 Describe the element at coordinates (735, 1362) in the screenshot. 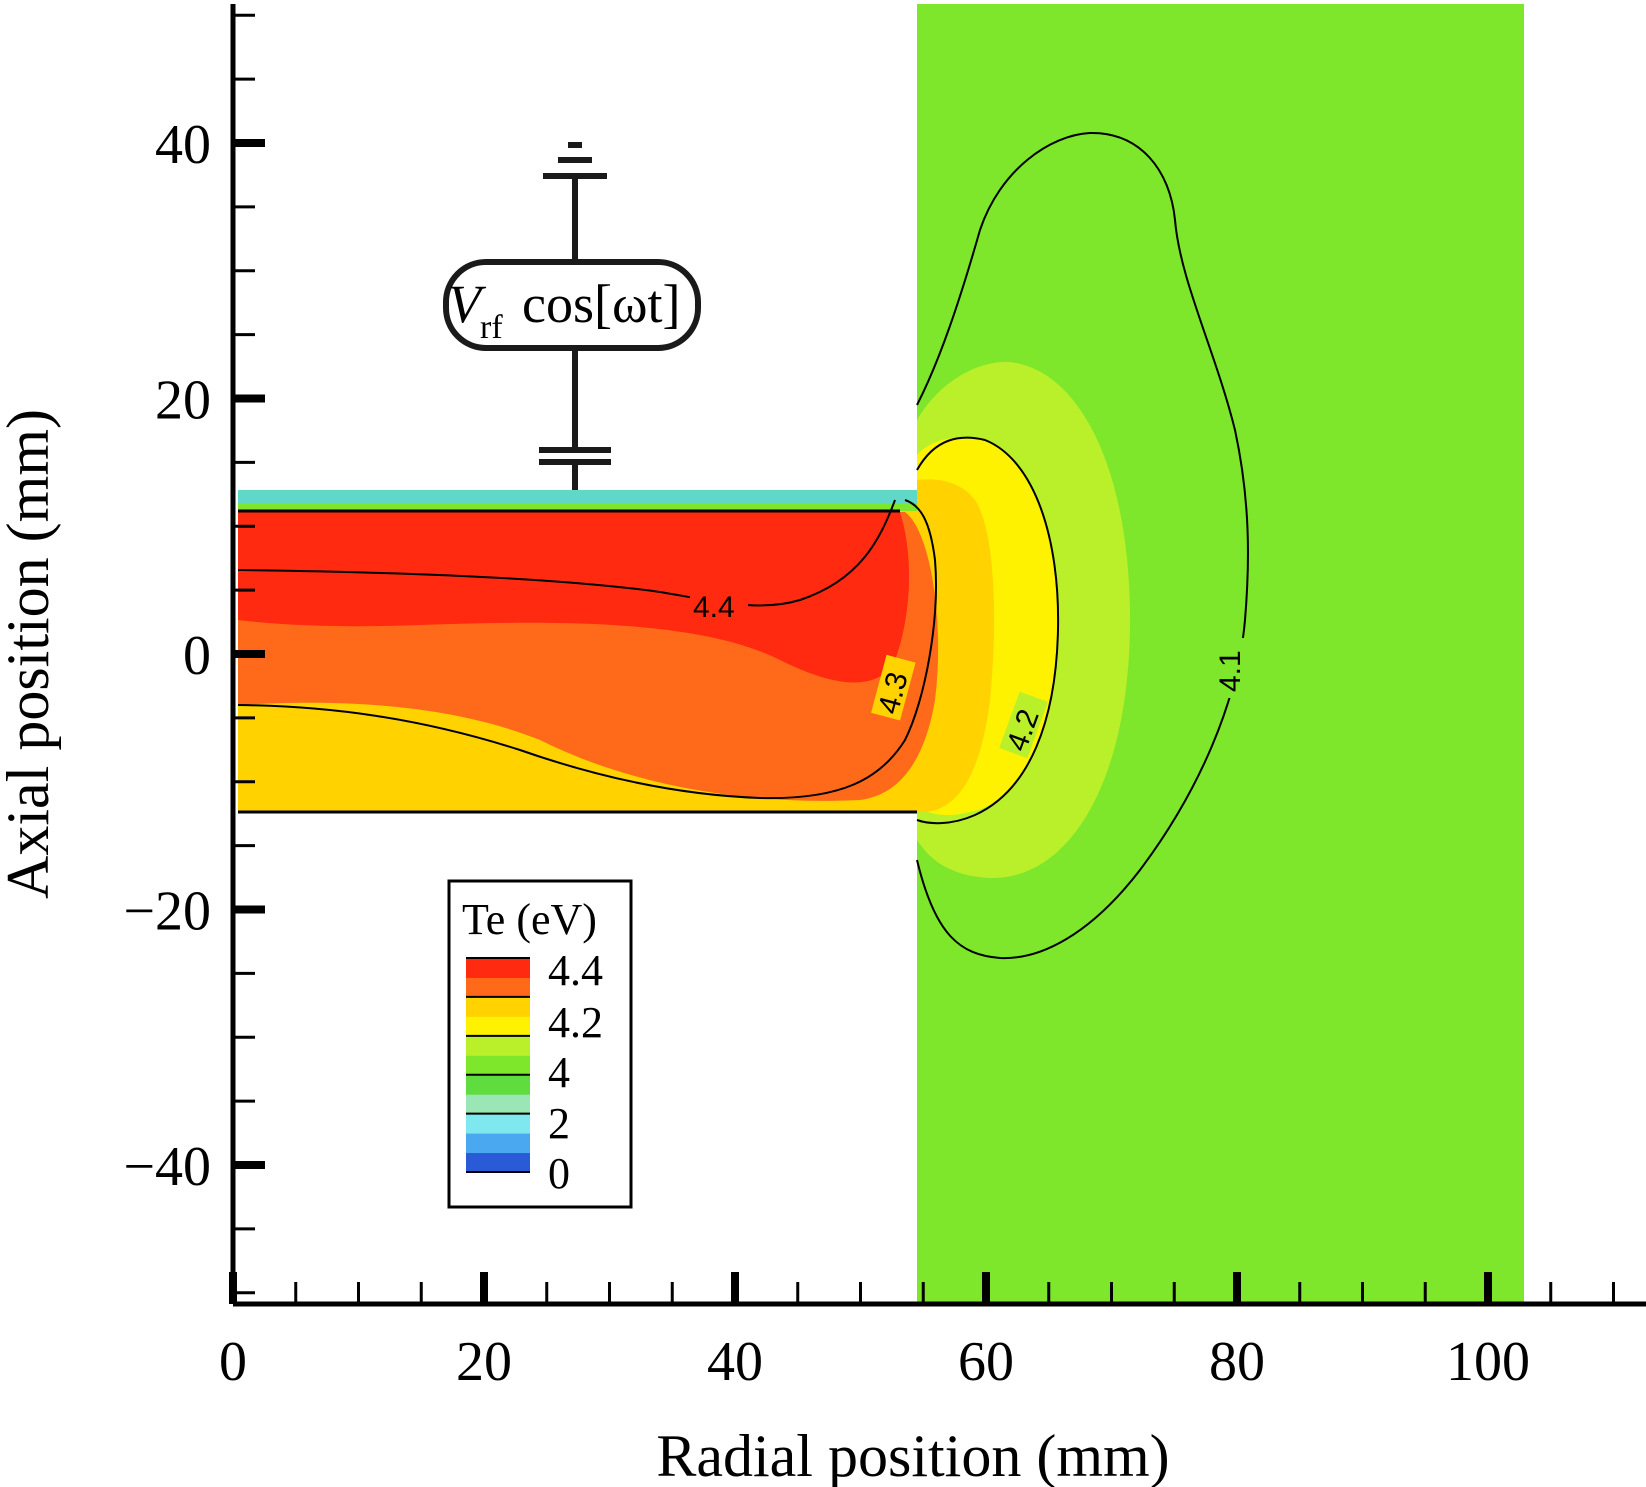

I see `x-tick-label: 40` at that location.